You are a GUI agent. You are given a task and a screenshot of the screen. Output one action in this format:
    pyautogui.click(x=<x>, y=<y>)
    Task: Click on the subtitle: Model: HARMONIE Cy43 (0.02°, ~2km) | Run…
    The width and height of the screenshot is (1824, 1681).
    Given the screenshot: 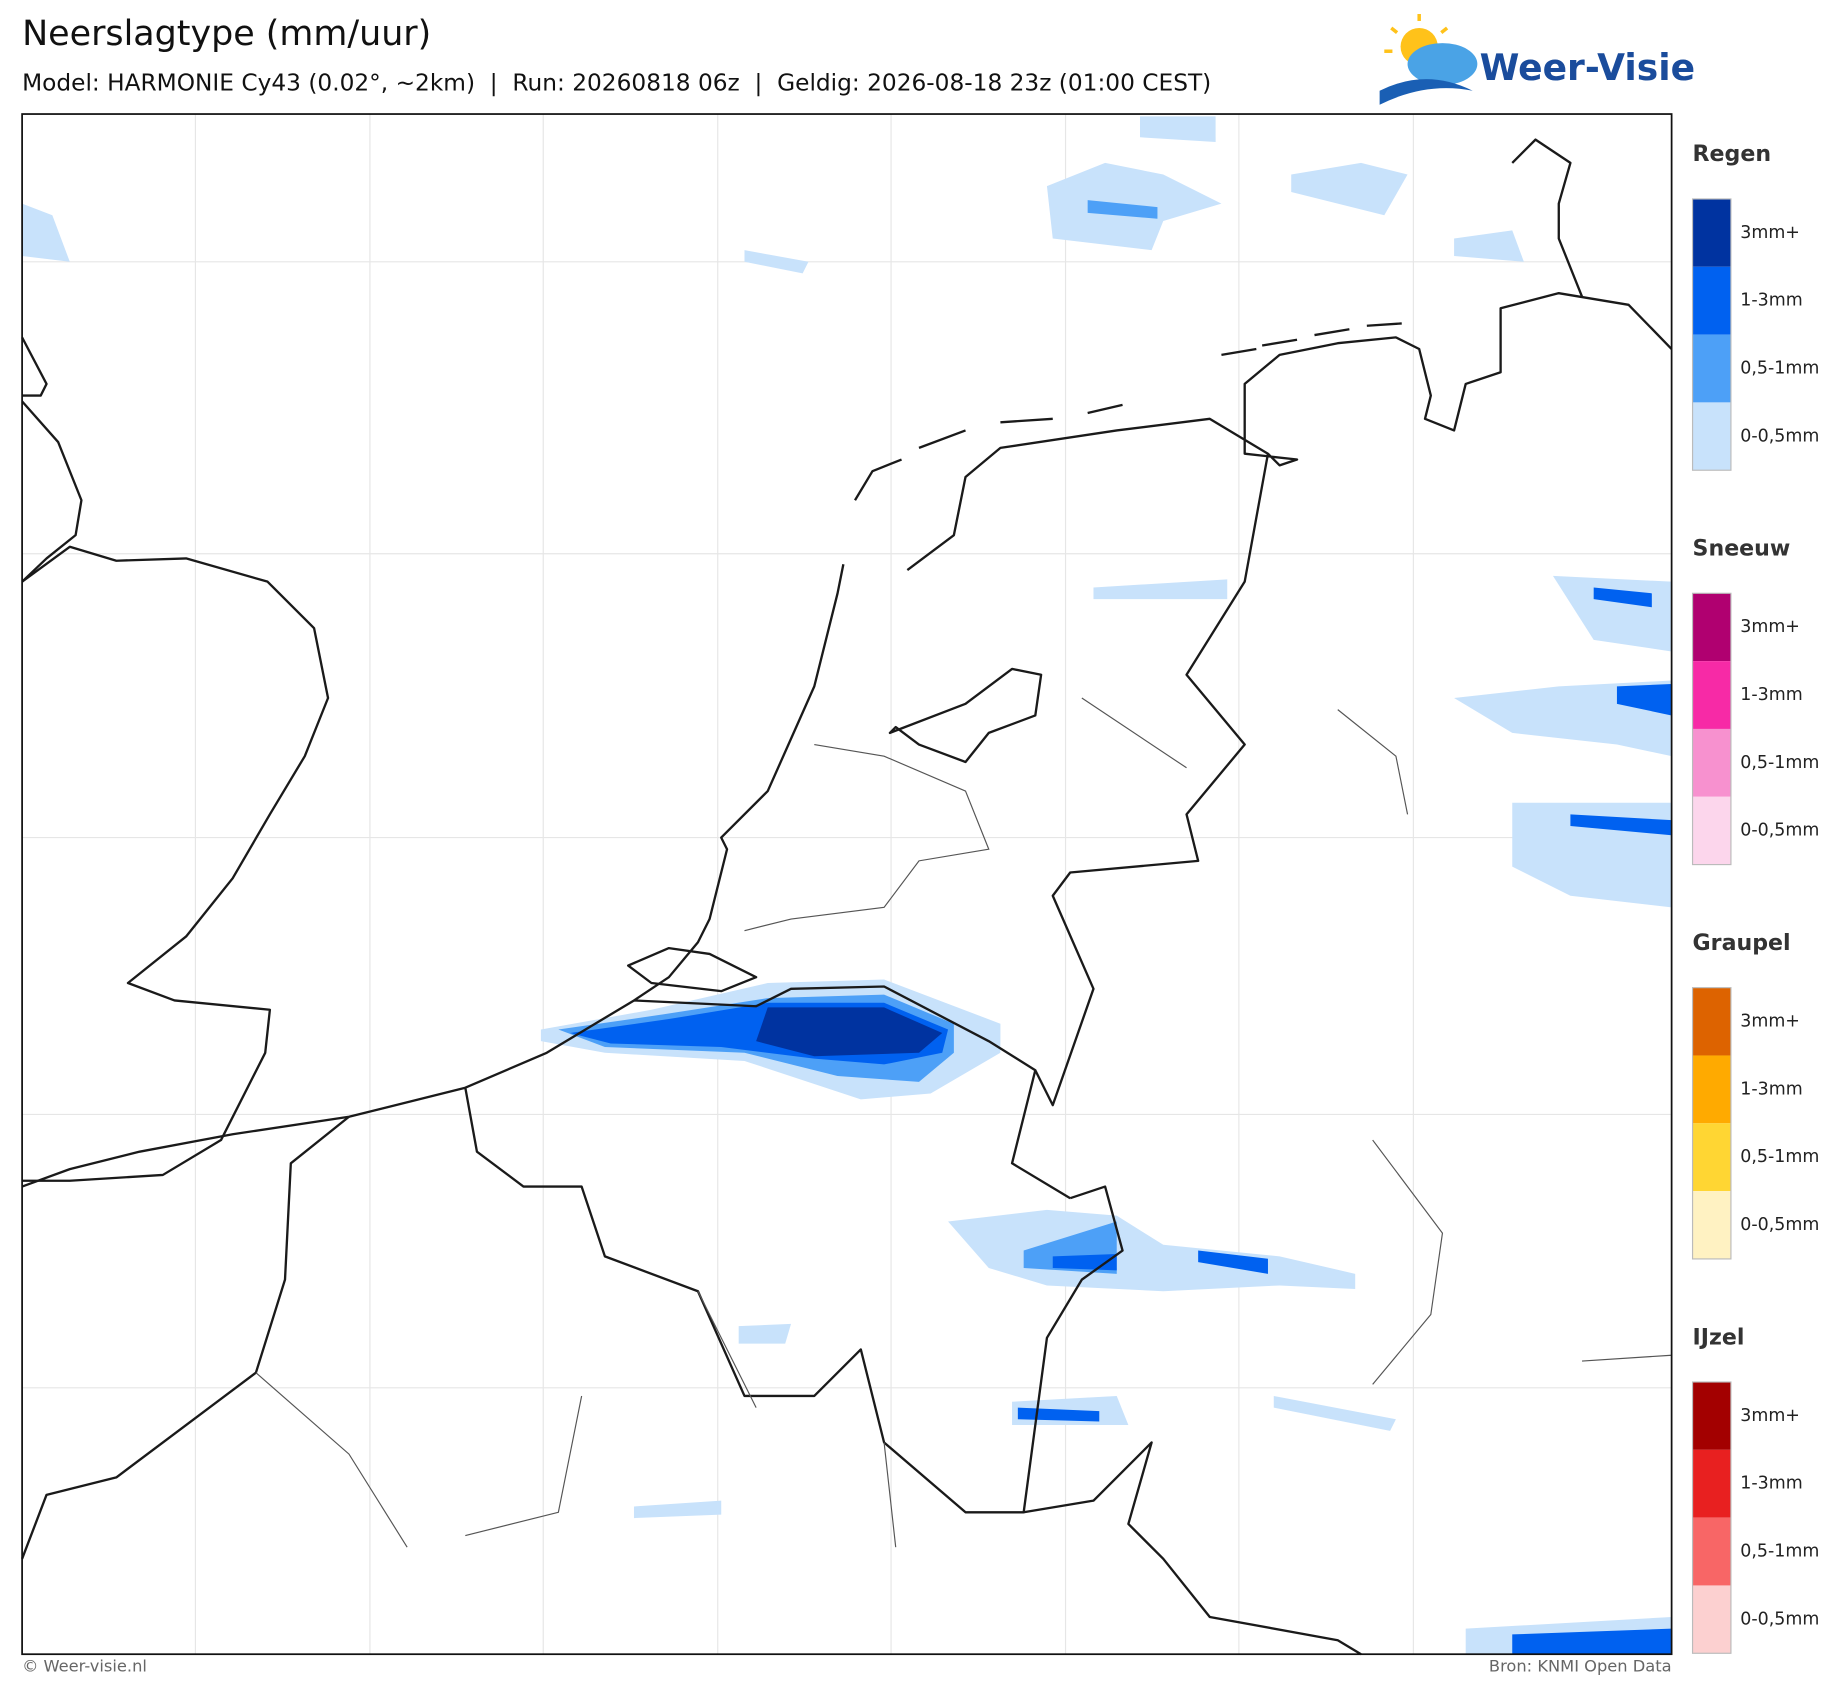 What is the action you would take?
    pyautogui.click(x=616, y=82)
    